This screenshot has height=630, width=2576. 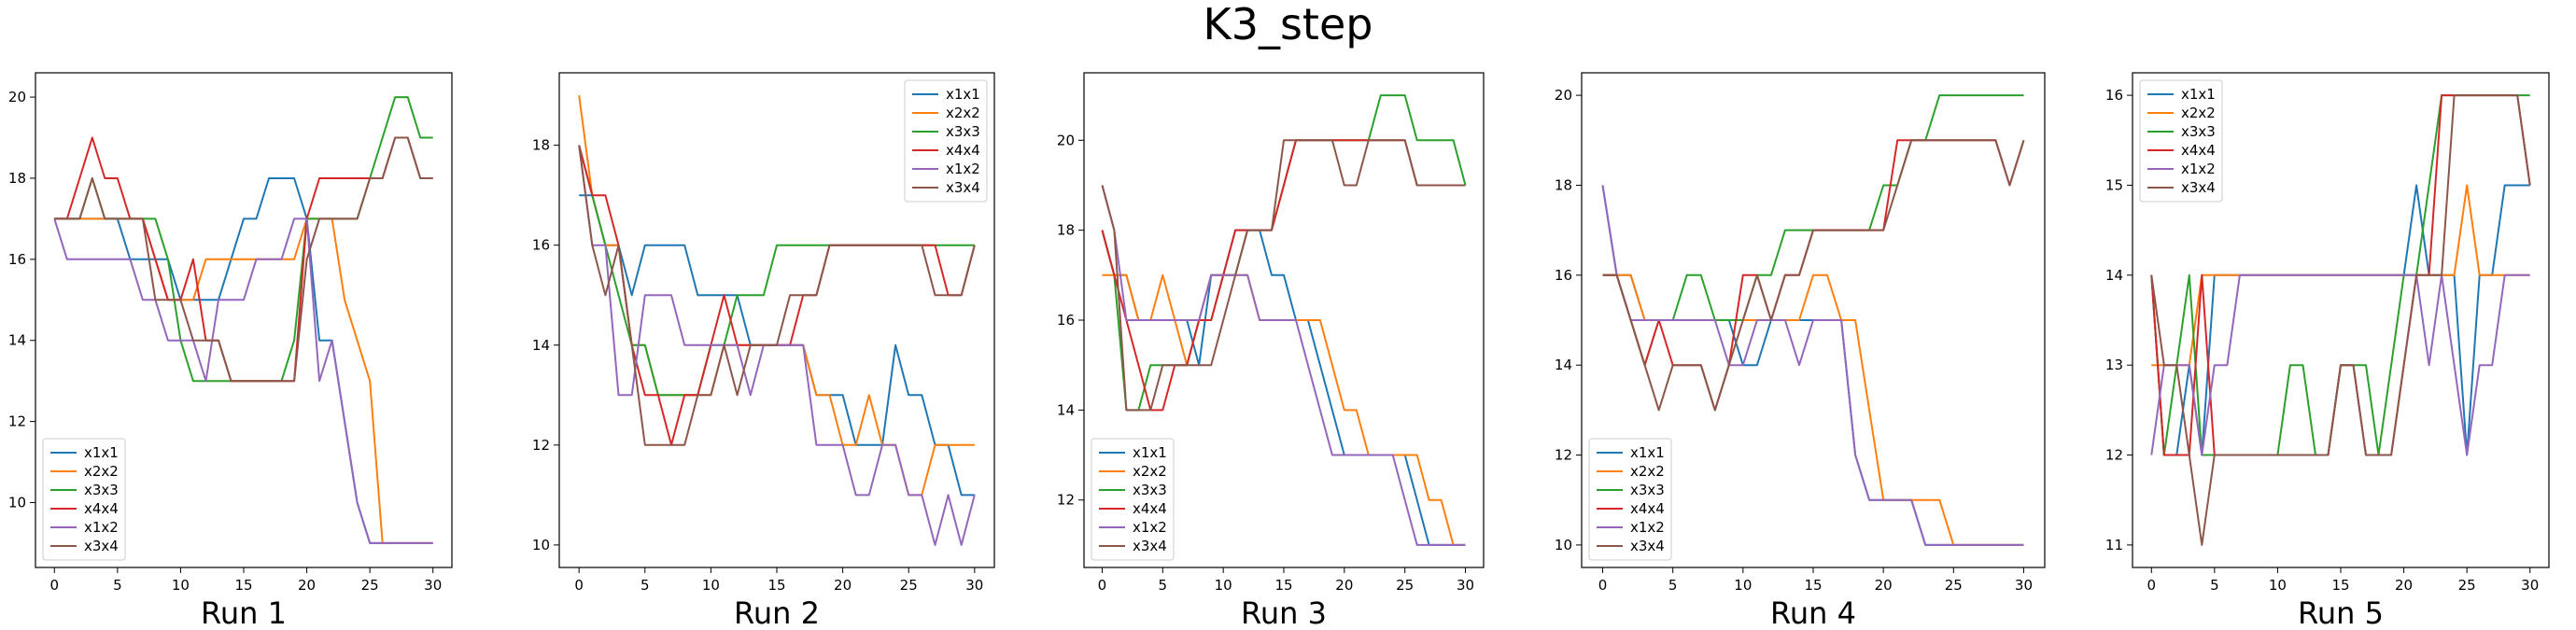 What do you see at coordinates (1813, 612) in the screenshot?
I see `x-axis-label: Run 4` at bounding box center [1813, 612].